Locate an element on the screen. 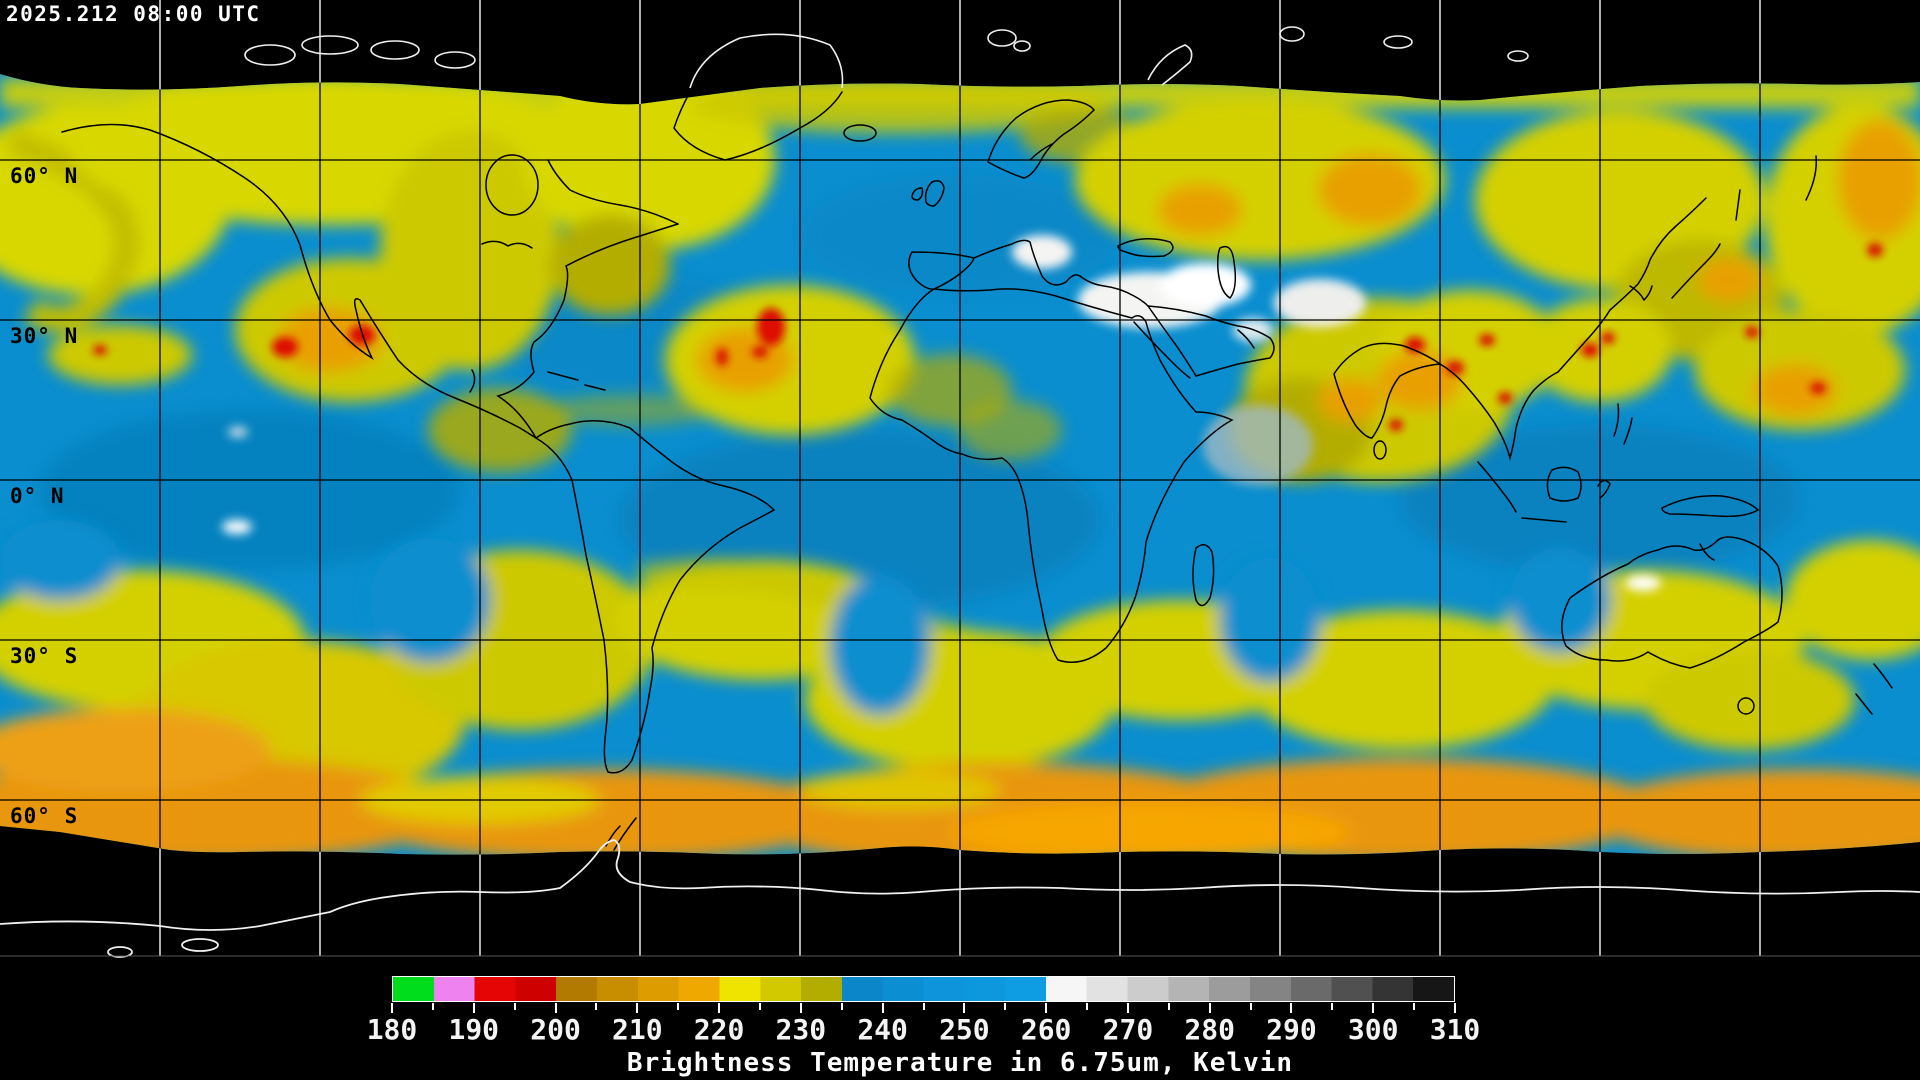 This screenshot has width=1920, height=1080. colorbar-tick-label: 200 is located at coordinates (555, 1029).